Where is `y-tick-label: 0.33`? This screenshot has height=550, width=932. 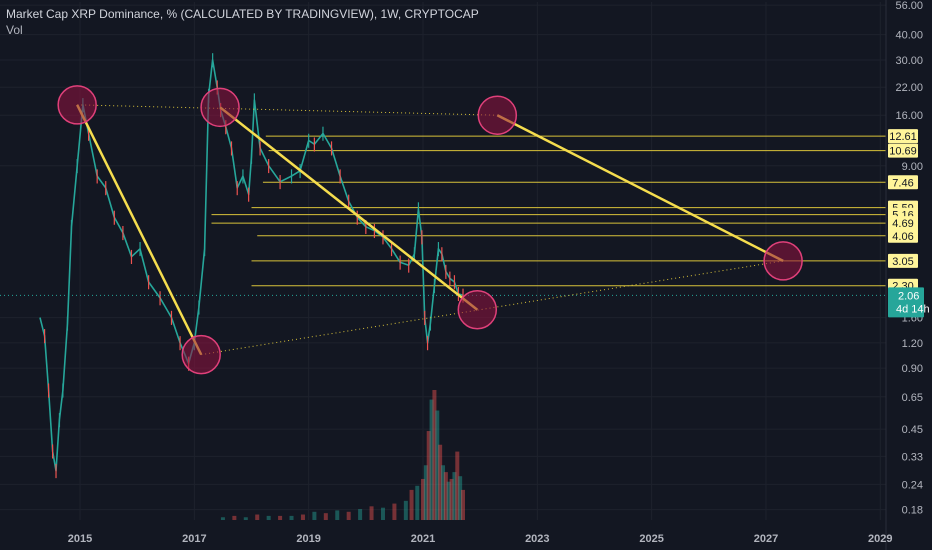 y-tick-label: 0.33 is located at coordinates (912, 457).